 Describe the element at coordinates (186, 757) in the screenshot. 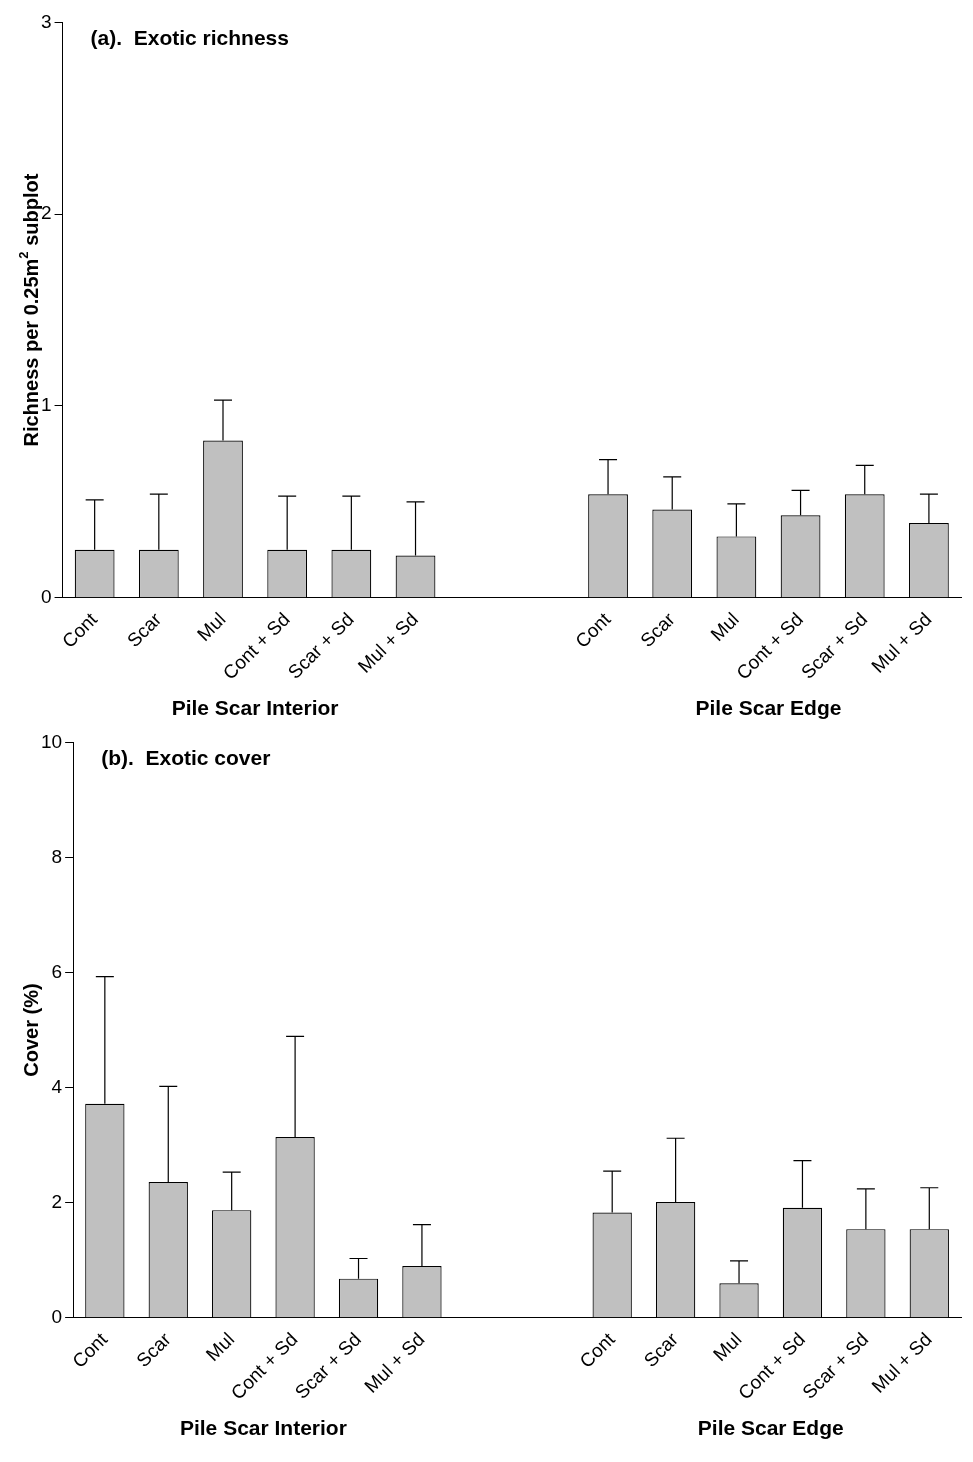

I see `chart-title: (b). Exotic cover` at that location.